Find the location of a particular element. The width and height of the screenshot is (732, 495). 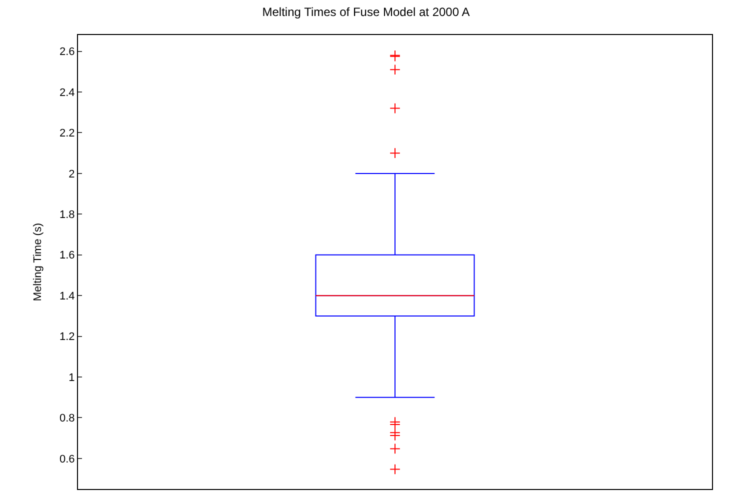

y-tick-label: 2 is located at coordinates (71, 174).